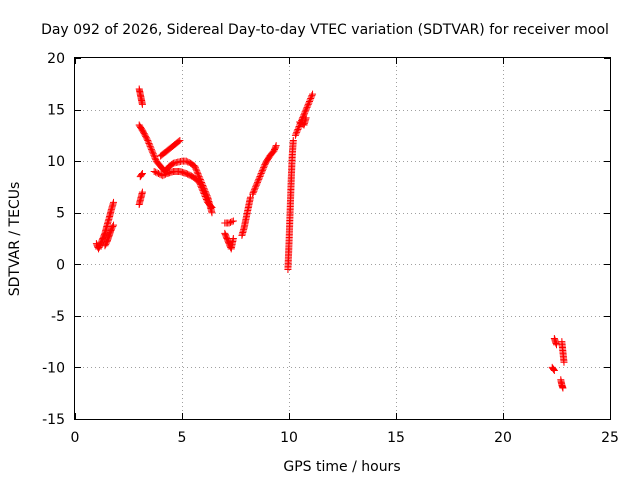 Image resolution: width=640 pixels, height=480 pixels. Describe the element at coordinates (396, 438) in the screenshot. I see `x-tick-label: 15` at that location.